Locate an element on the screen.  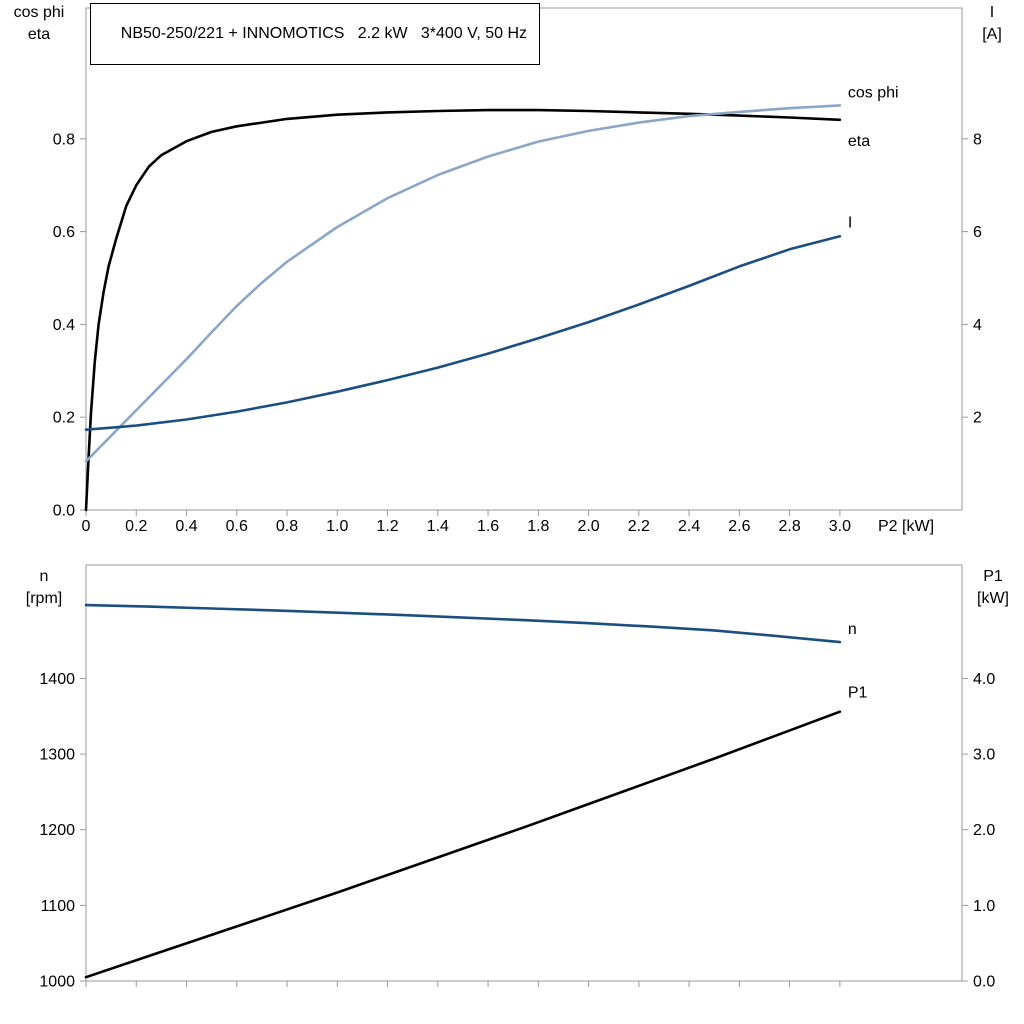
left-axis-line-1: cos phi is located at coordinates (39, 12).